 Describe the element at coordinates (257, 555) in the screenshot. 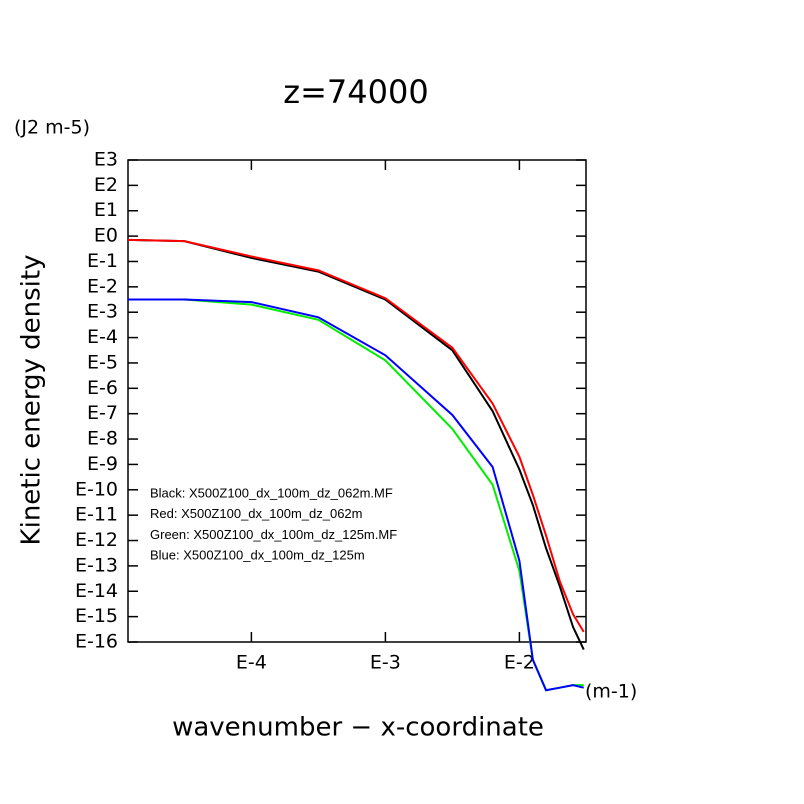

I see `legend-entry: Blue: X500Z100_dx_100m_dz_125m` at that location.